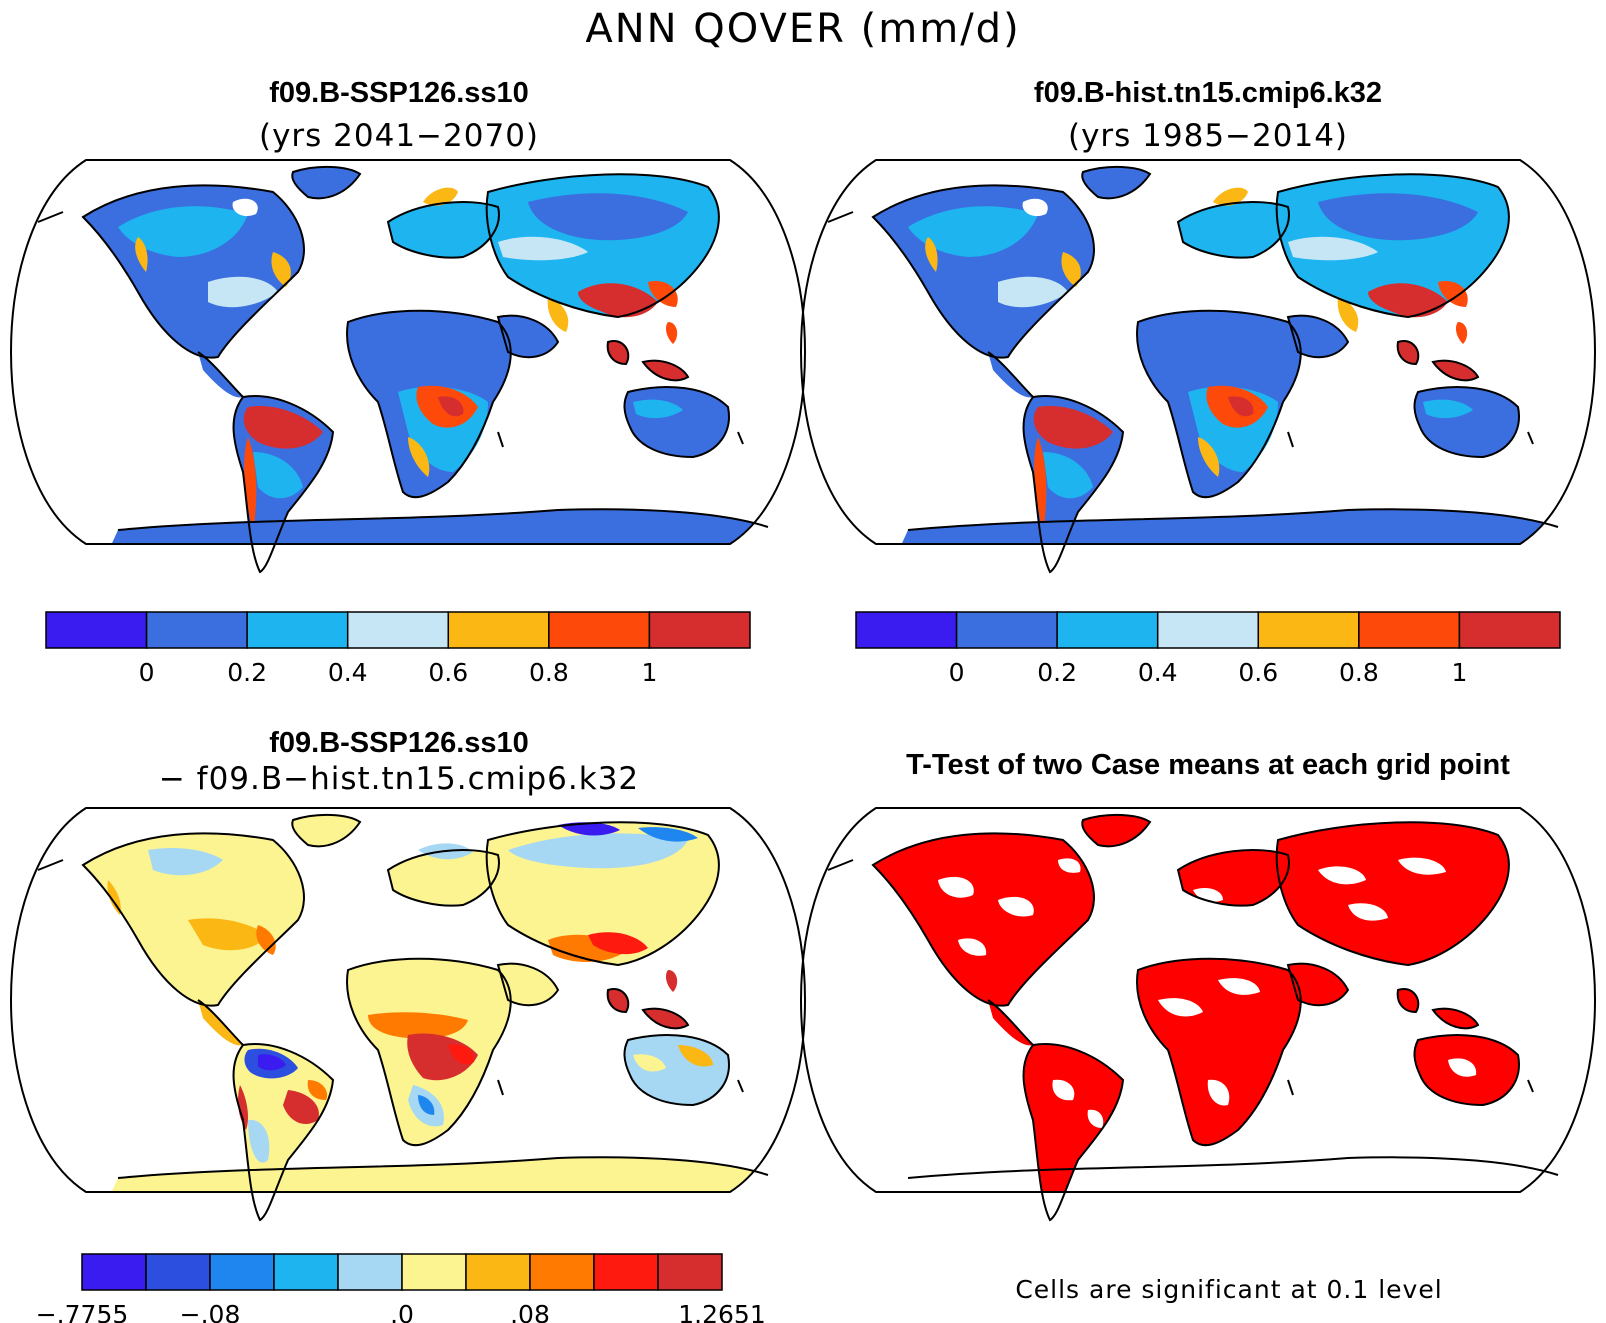  What do you see at coordinates (399, 136) in the screenshot?
I see `panel-top-left-subtitle: (yrs 2041−2070)` at bounding box center [399, 136].